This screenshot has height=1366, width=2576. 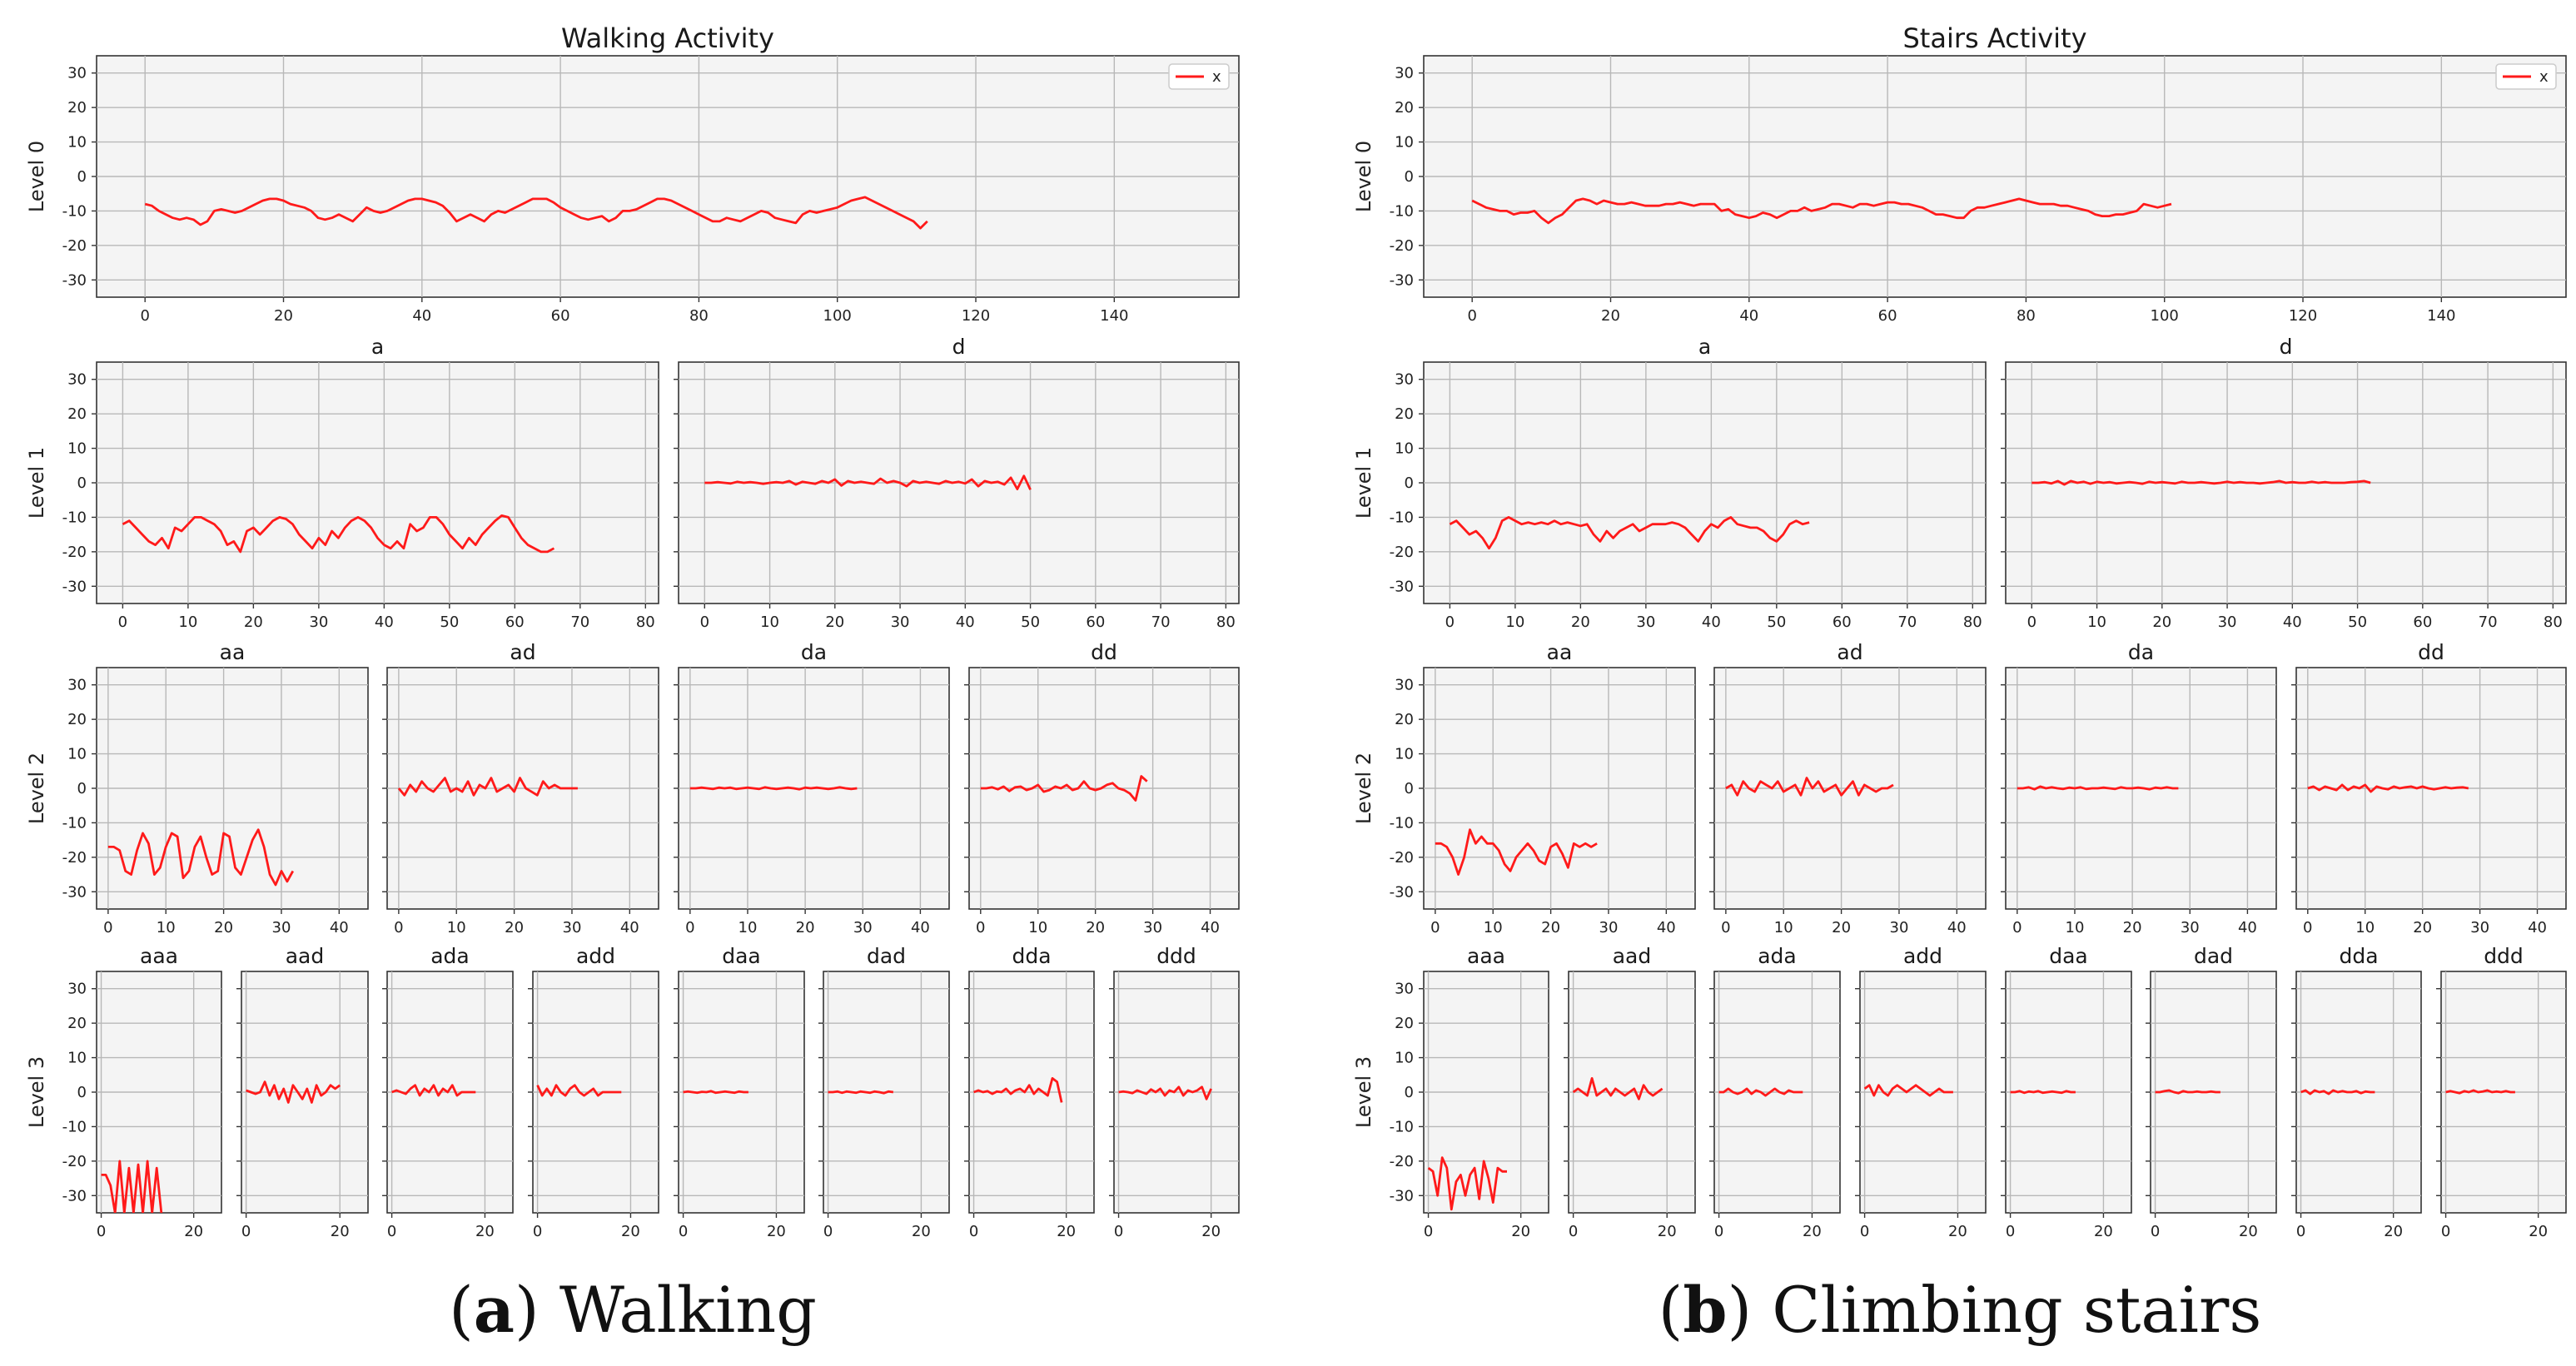 I want to click on subplot-ad: 0 10 20 30 40 ad, so click(x=1848, y=788).